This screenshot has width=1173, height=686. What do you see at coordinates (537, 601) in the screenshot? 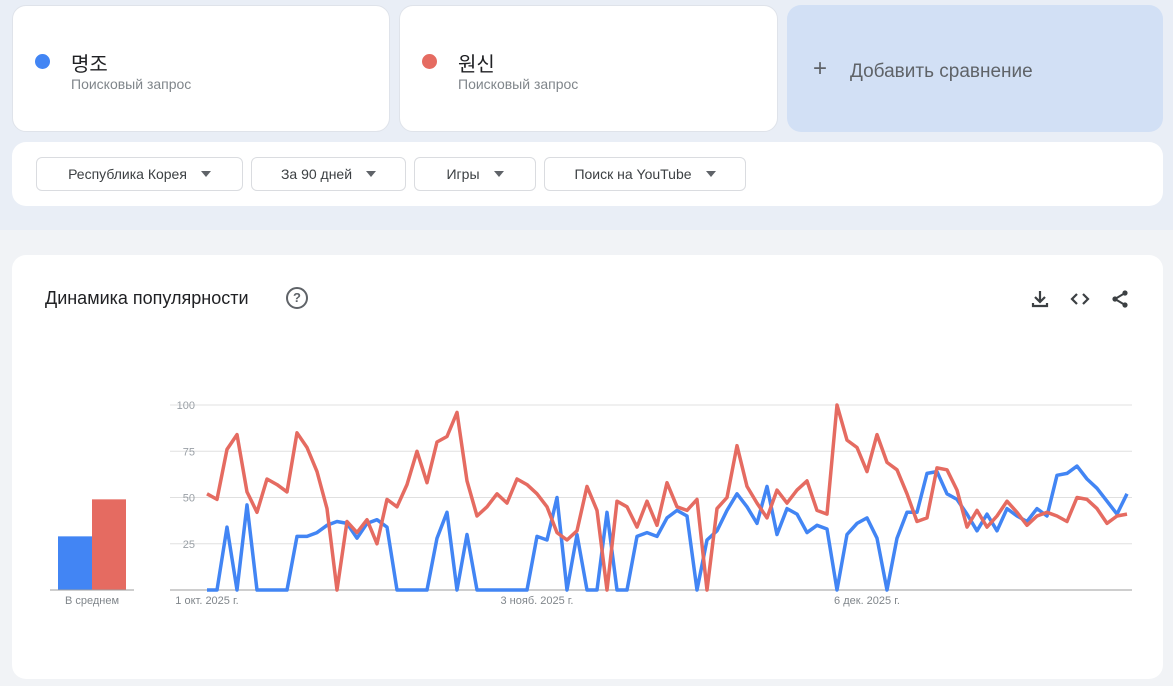
I see `x-tick-label: 3 нояб. 2025 г.` at bounding box center [537, 601].